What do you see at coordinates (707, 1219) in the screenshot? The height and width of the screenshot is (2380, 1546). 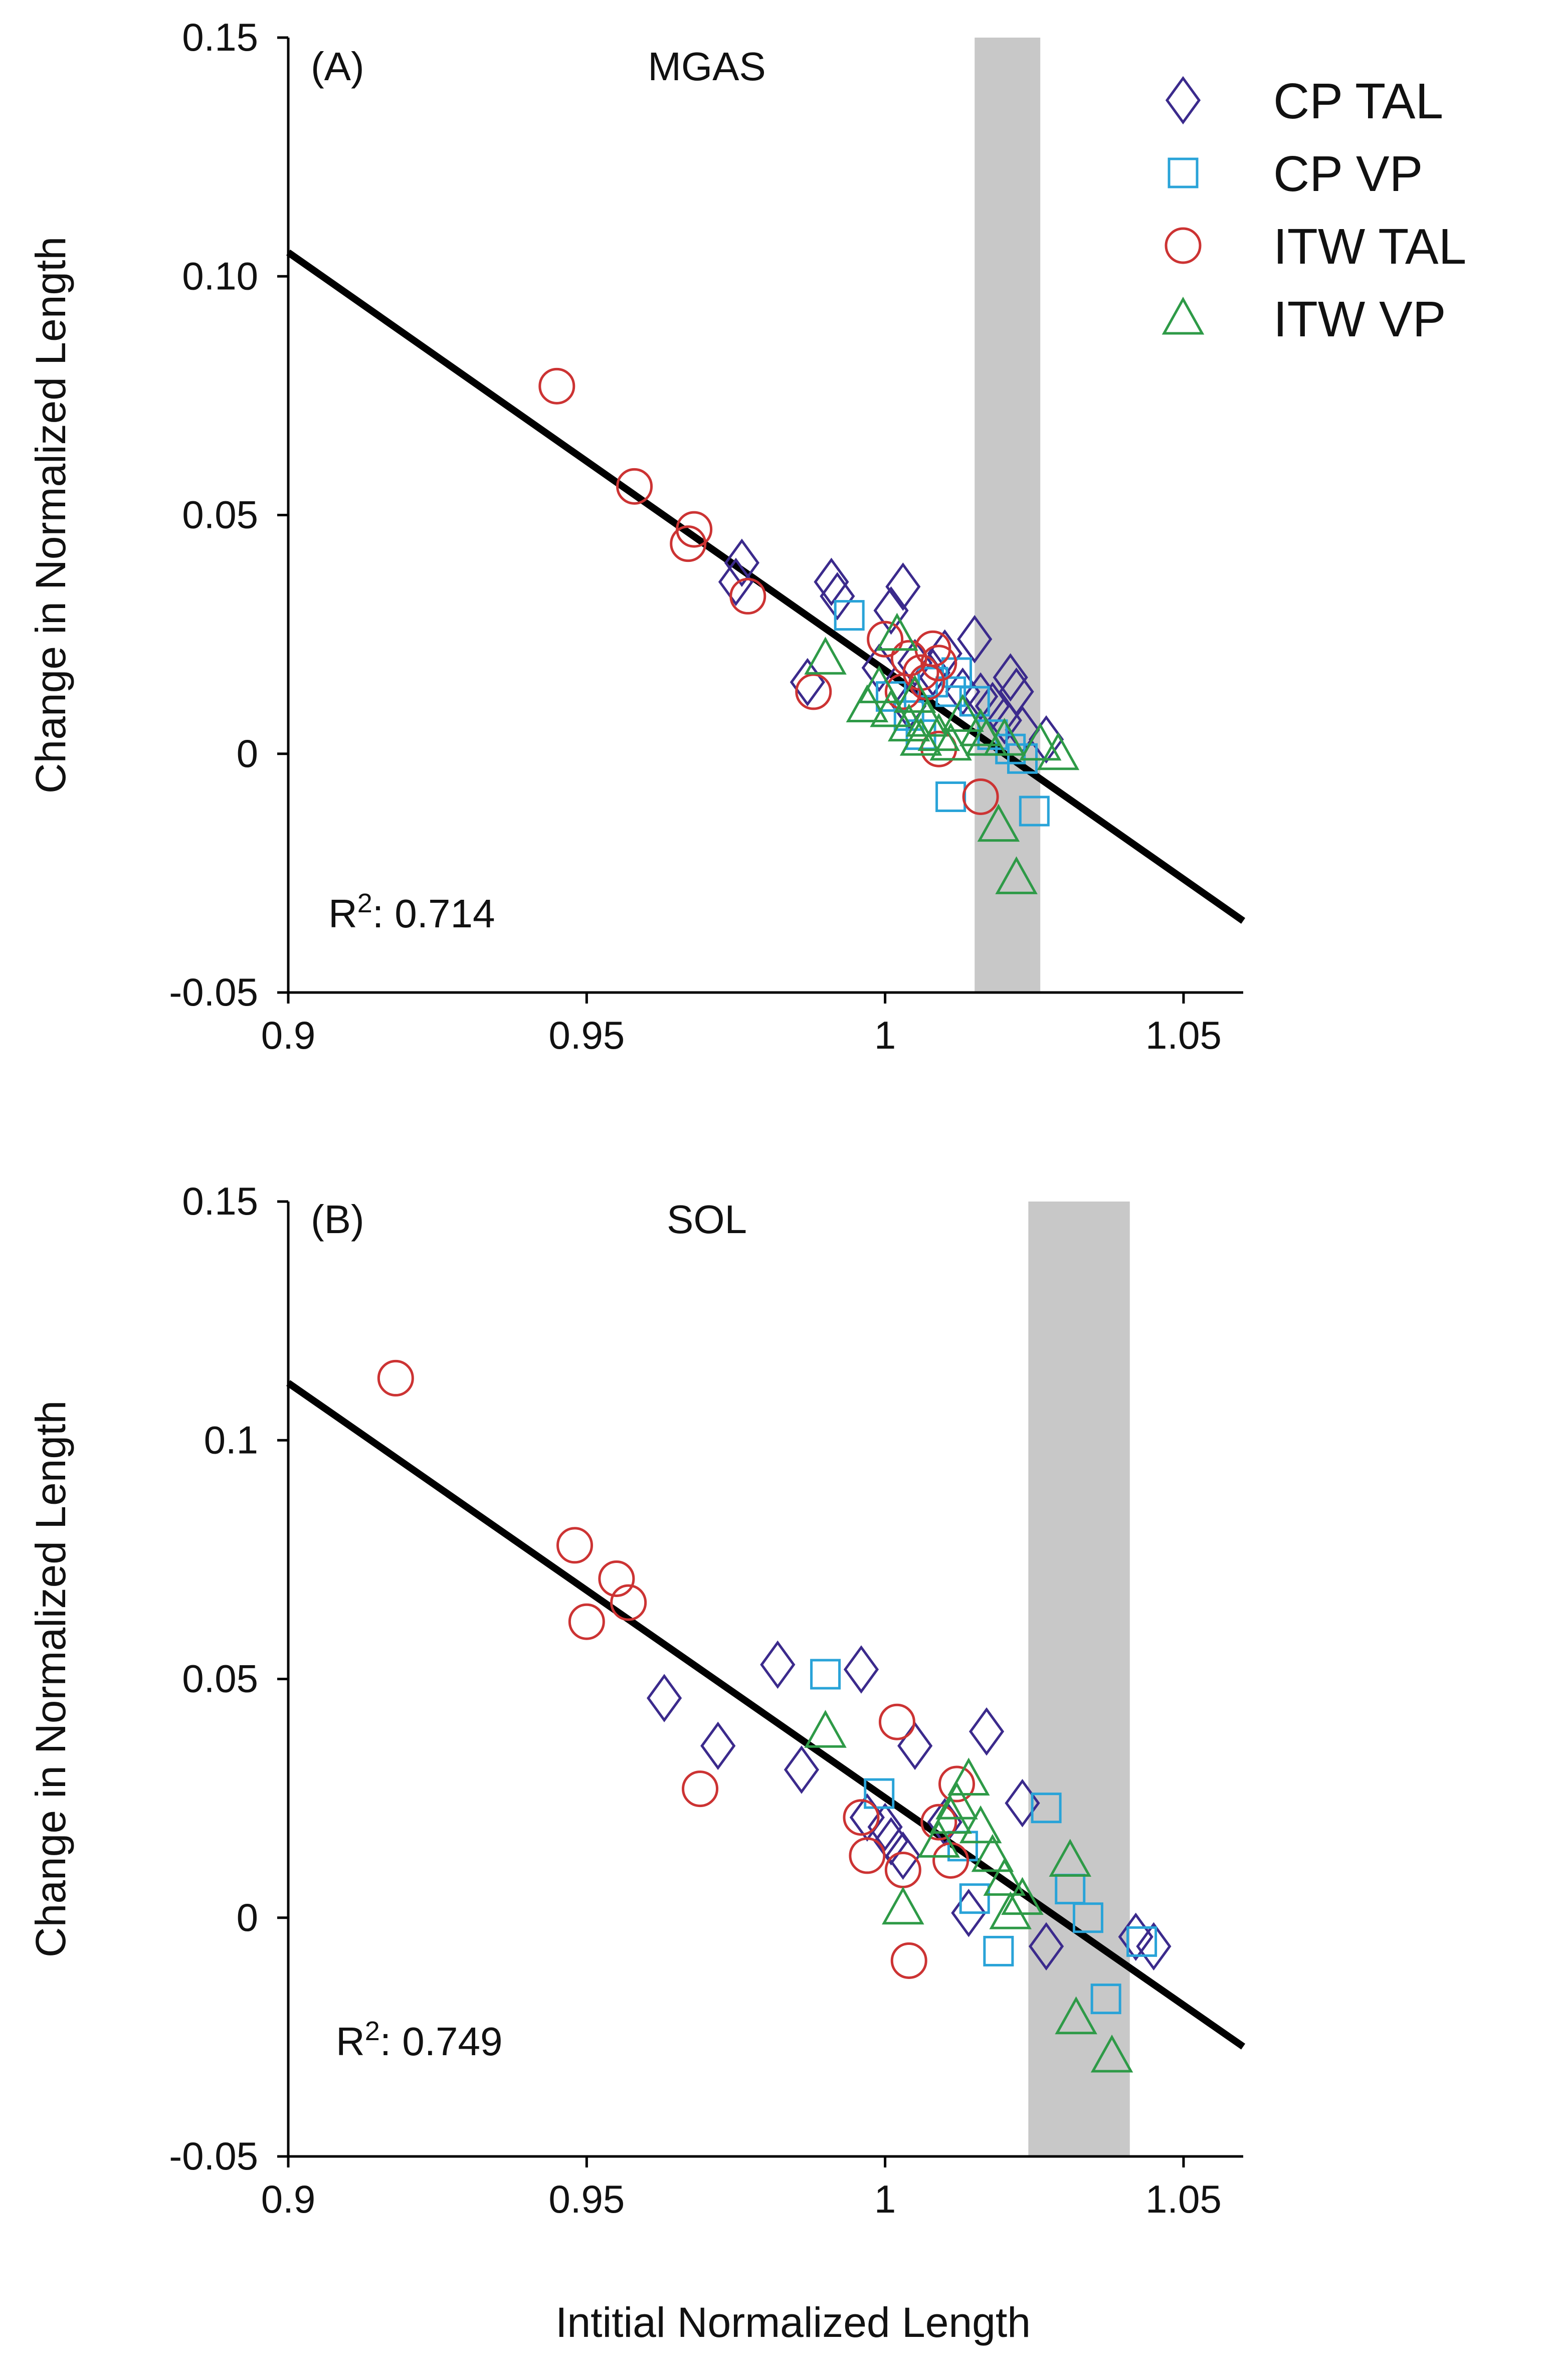 I see `panel-title-b: SOL` at bounding box center [707, 1219].